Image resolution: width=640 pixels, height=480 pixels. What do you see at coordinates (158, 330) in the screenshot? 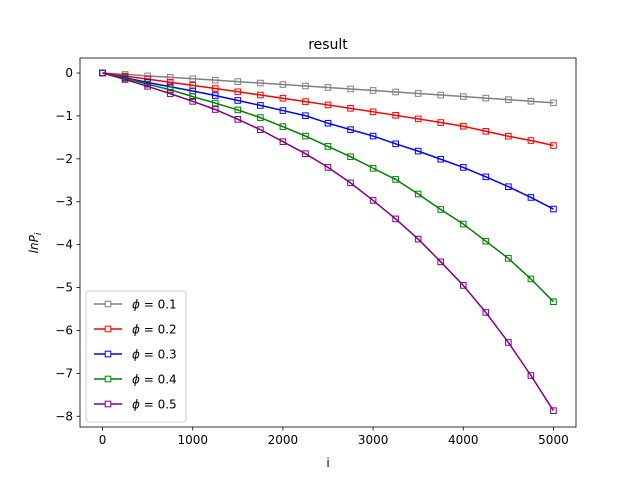
I see `legend-label-value: = 0.2` at bounding box center [158, 330].